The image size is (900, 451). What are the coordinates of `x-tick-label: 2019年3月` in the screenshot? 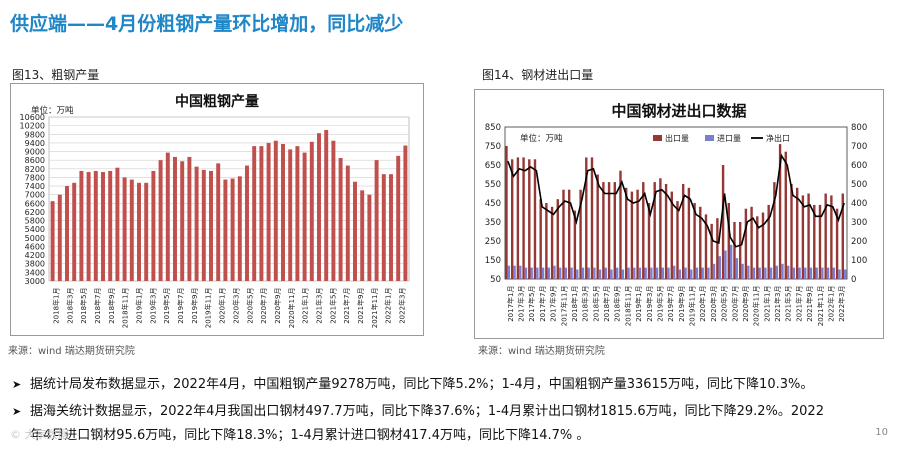 It's located at (649, 304).